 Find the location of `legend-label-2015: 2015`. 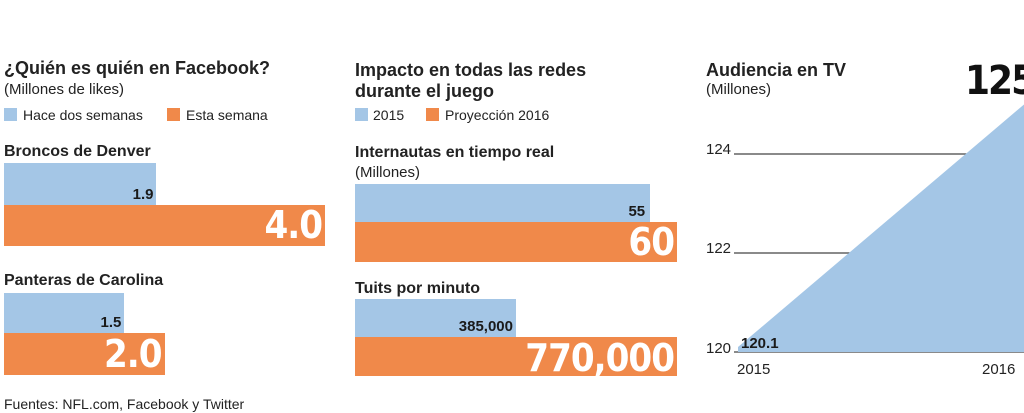

legend-label-2015: 2015 is located at coordinates (389, 115).